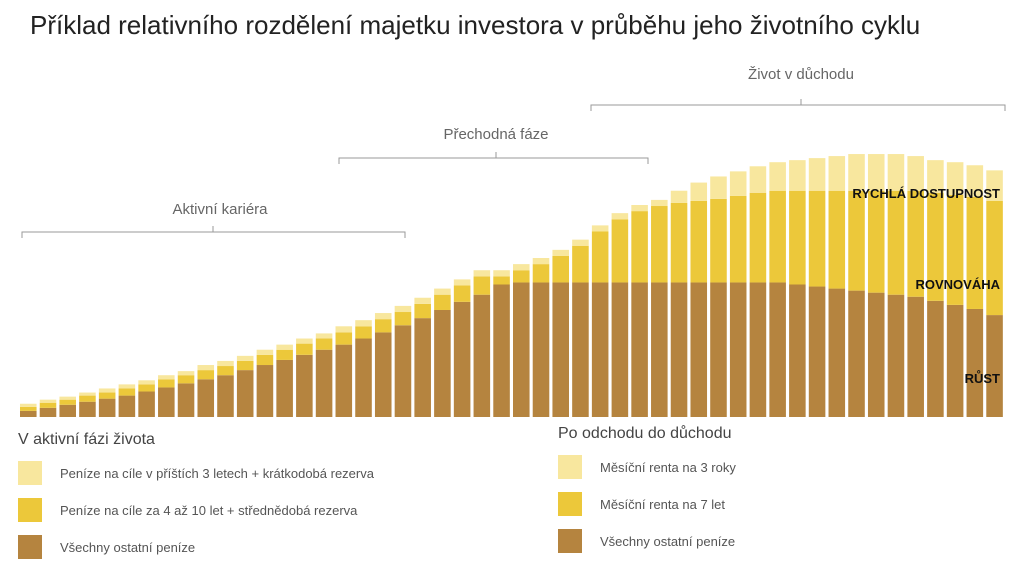 The width and height of the screenshot is (1024, 572). I want to click on phase-label-duchod: Život v důchodu, so click(801, 74).